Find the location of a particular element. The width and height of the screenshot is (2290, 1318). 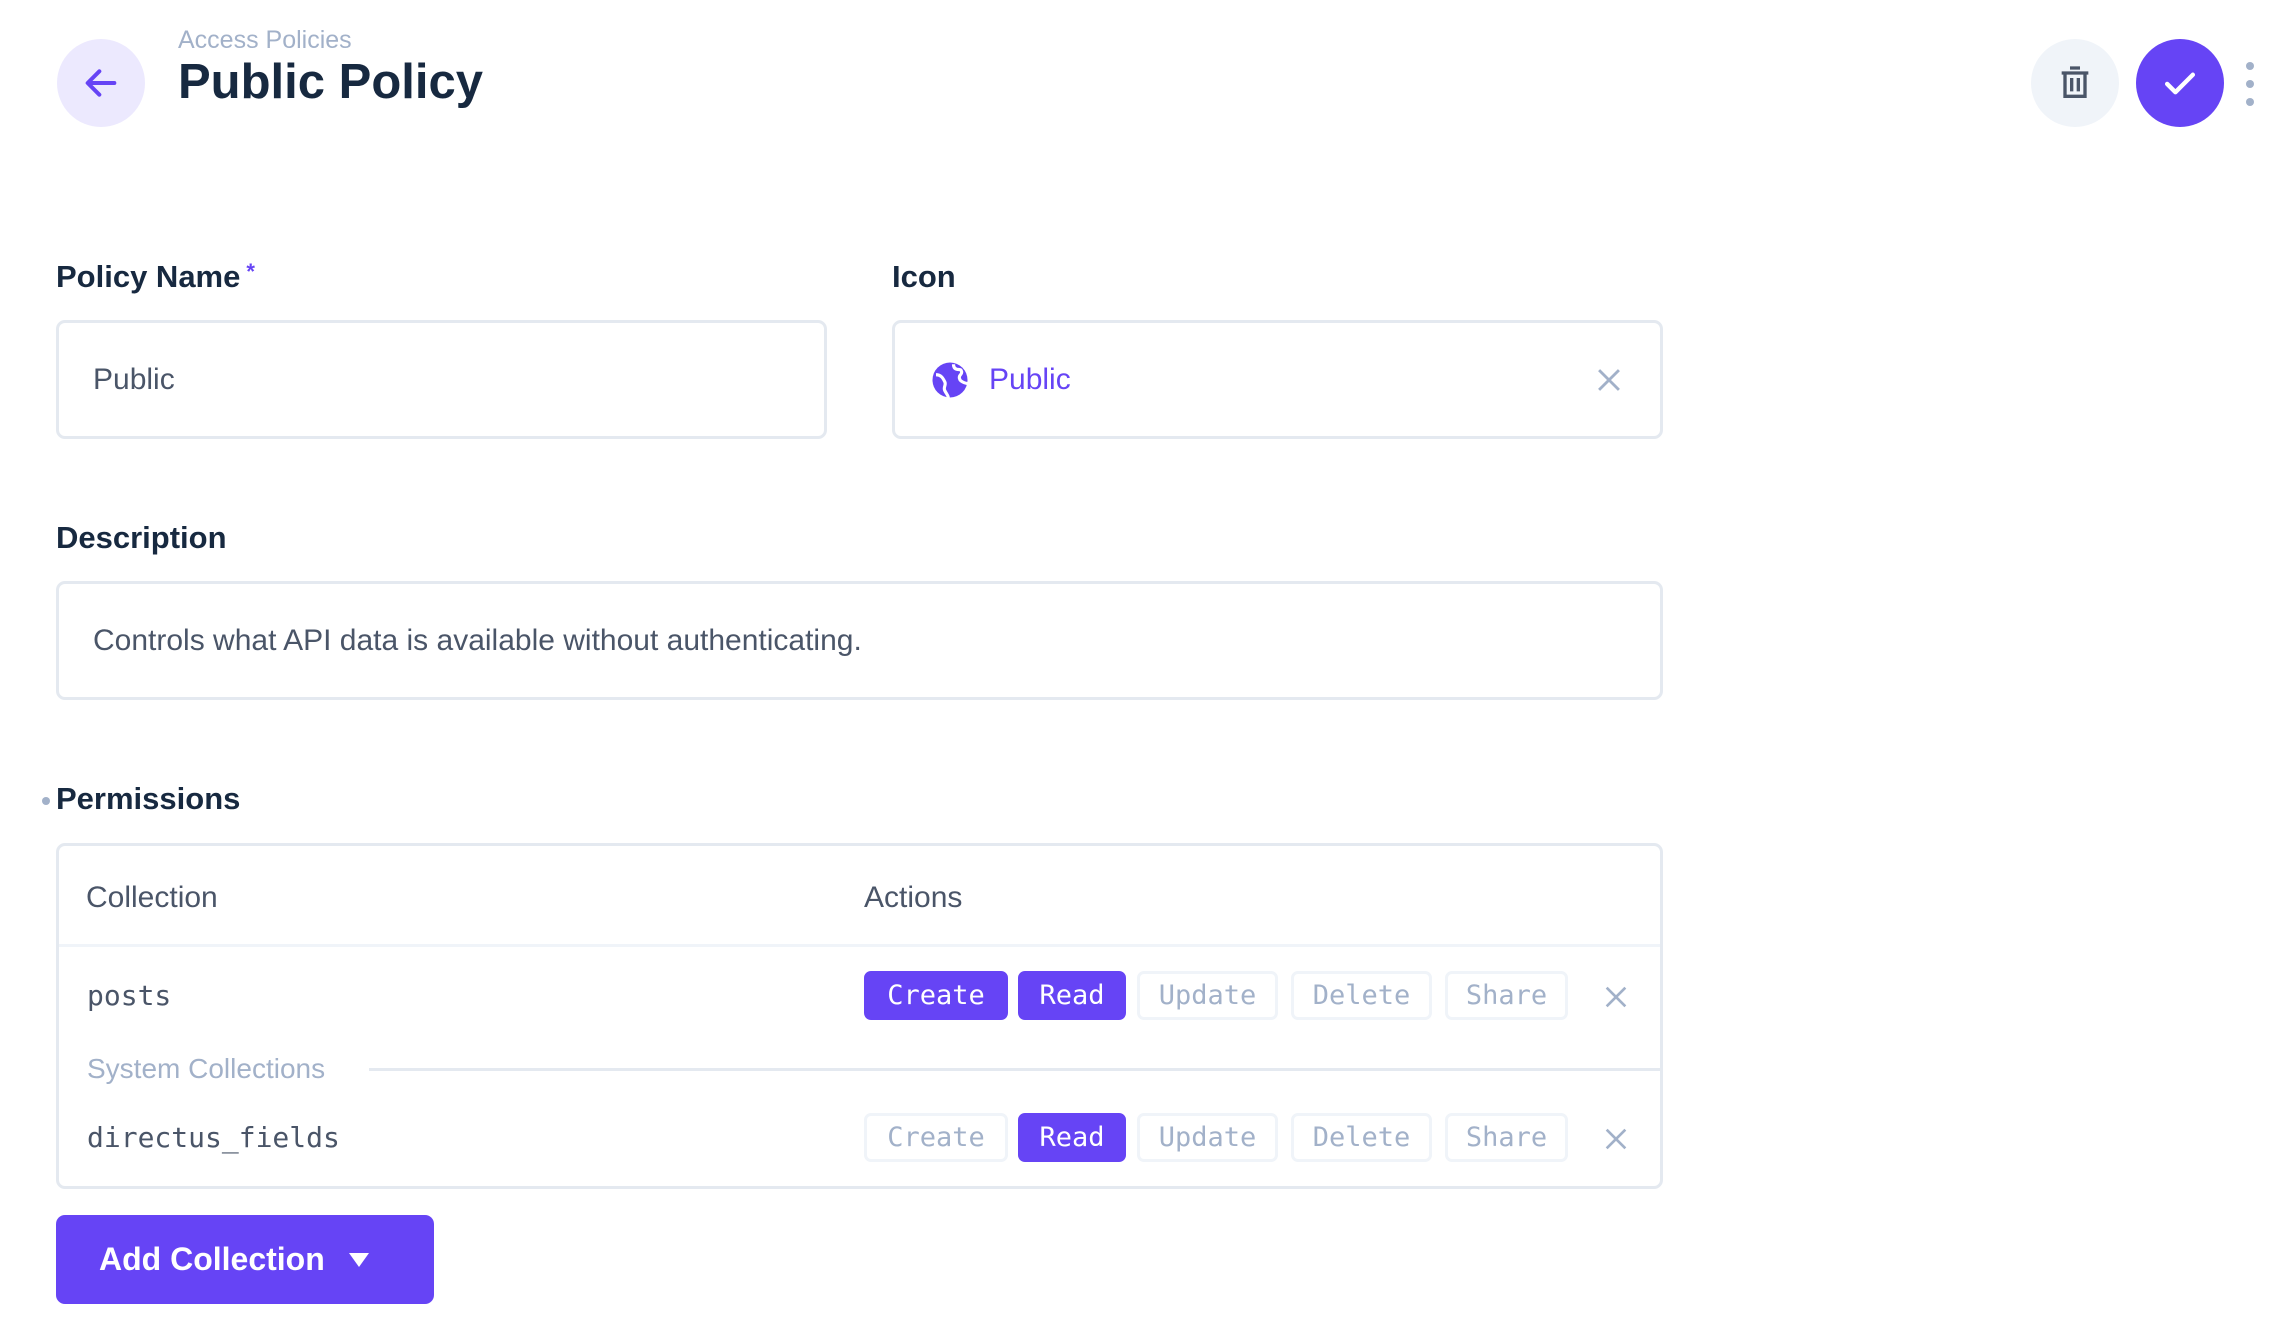

edited-dot is located at coordinates (46, 801).